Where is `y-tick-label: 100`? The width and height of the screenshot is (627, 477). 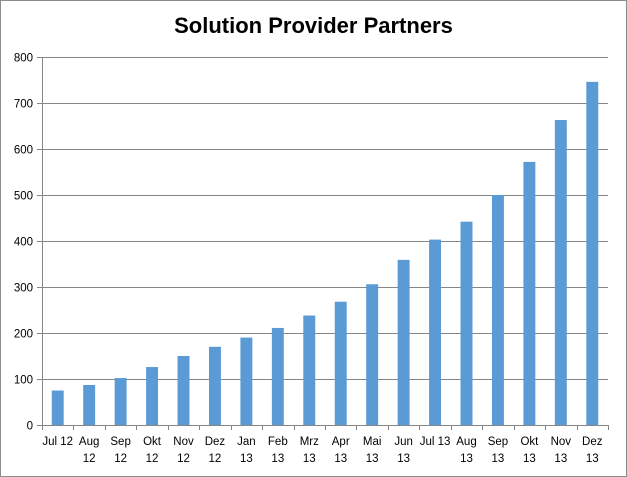
y-tick-label: 100 is located at coordinates (23, 381).